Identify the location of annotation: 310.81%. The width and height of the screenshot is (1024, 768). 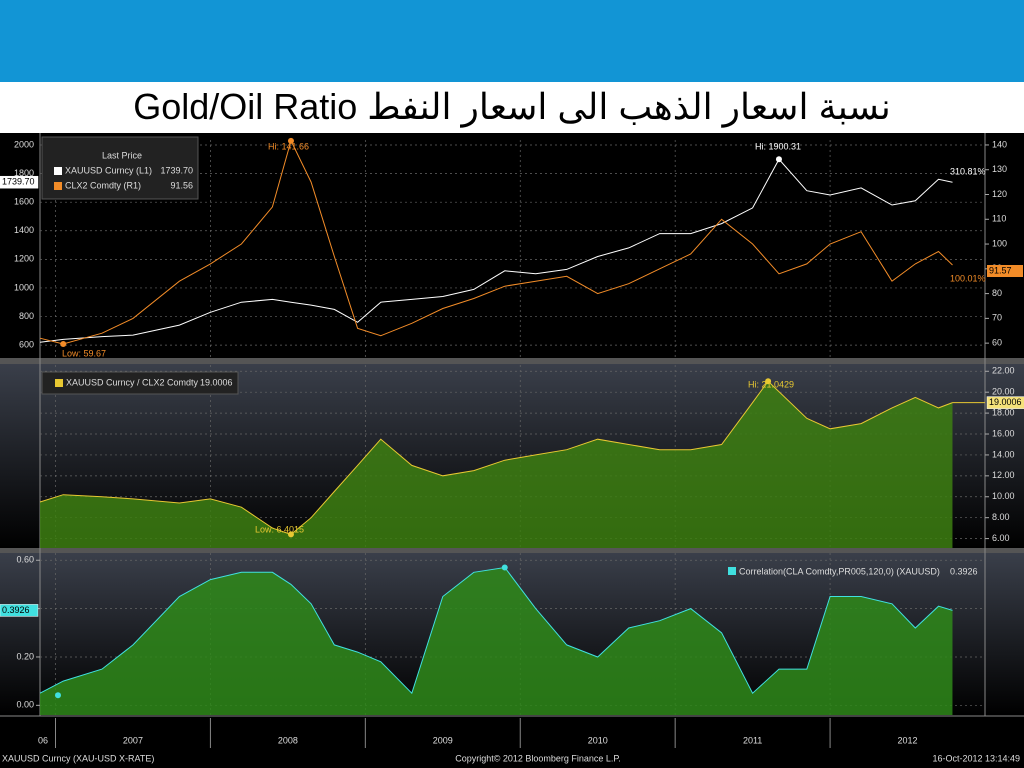
(968, 171).